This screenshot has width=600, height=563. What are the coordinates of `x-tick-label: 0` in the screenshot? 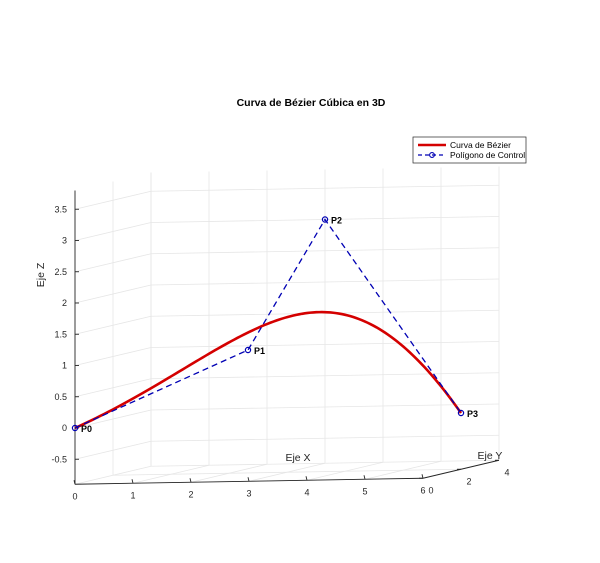 It's located at (74, 496).